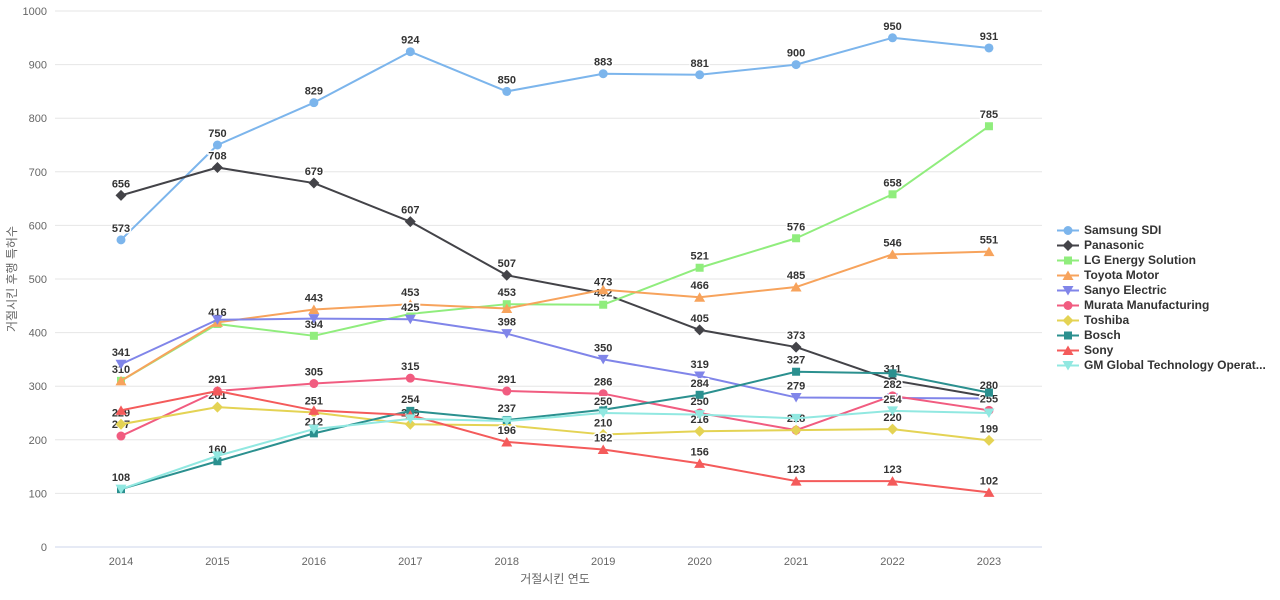  I want to click on data-point-murata-manufacturing-2017, so click(410, 378).